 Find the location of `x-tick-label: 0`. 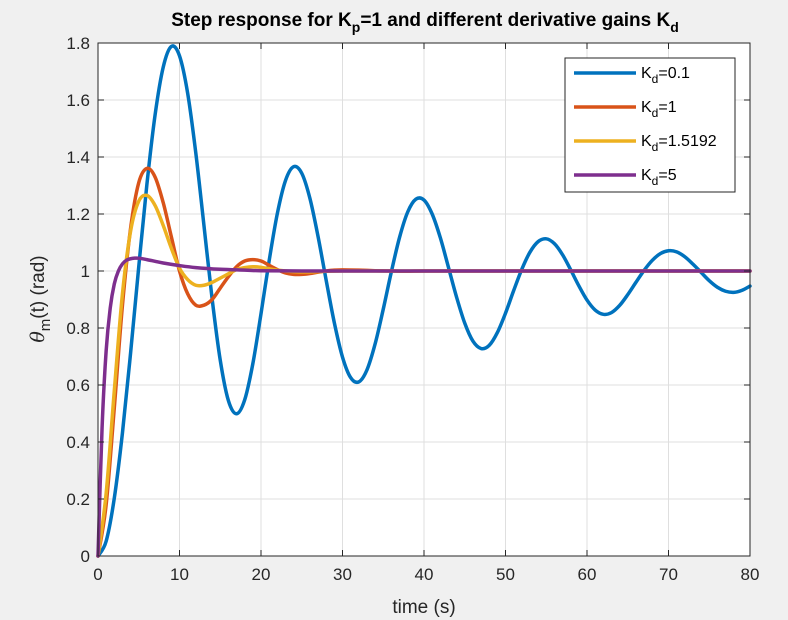

x-tick-label: 0 is located at coordinates (97, 574).